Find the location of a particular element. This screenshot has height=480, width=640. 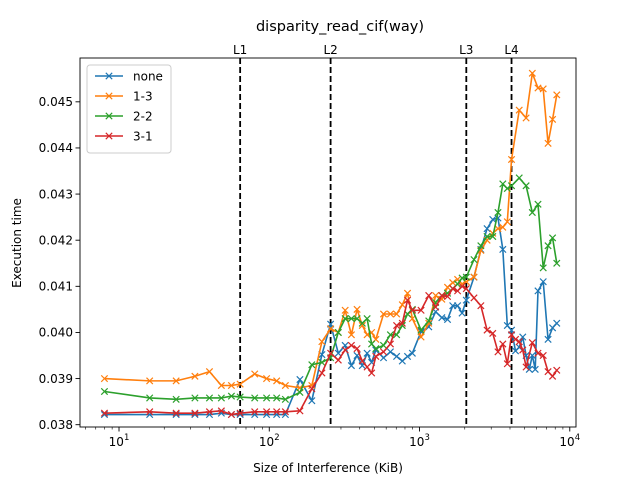

legend-label: 1-3 is located at coordinates (143, 96).